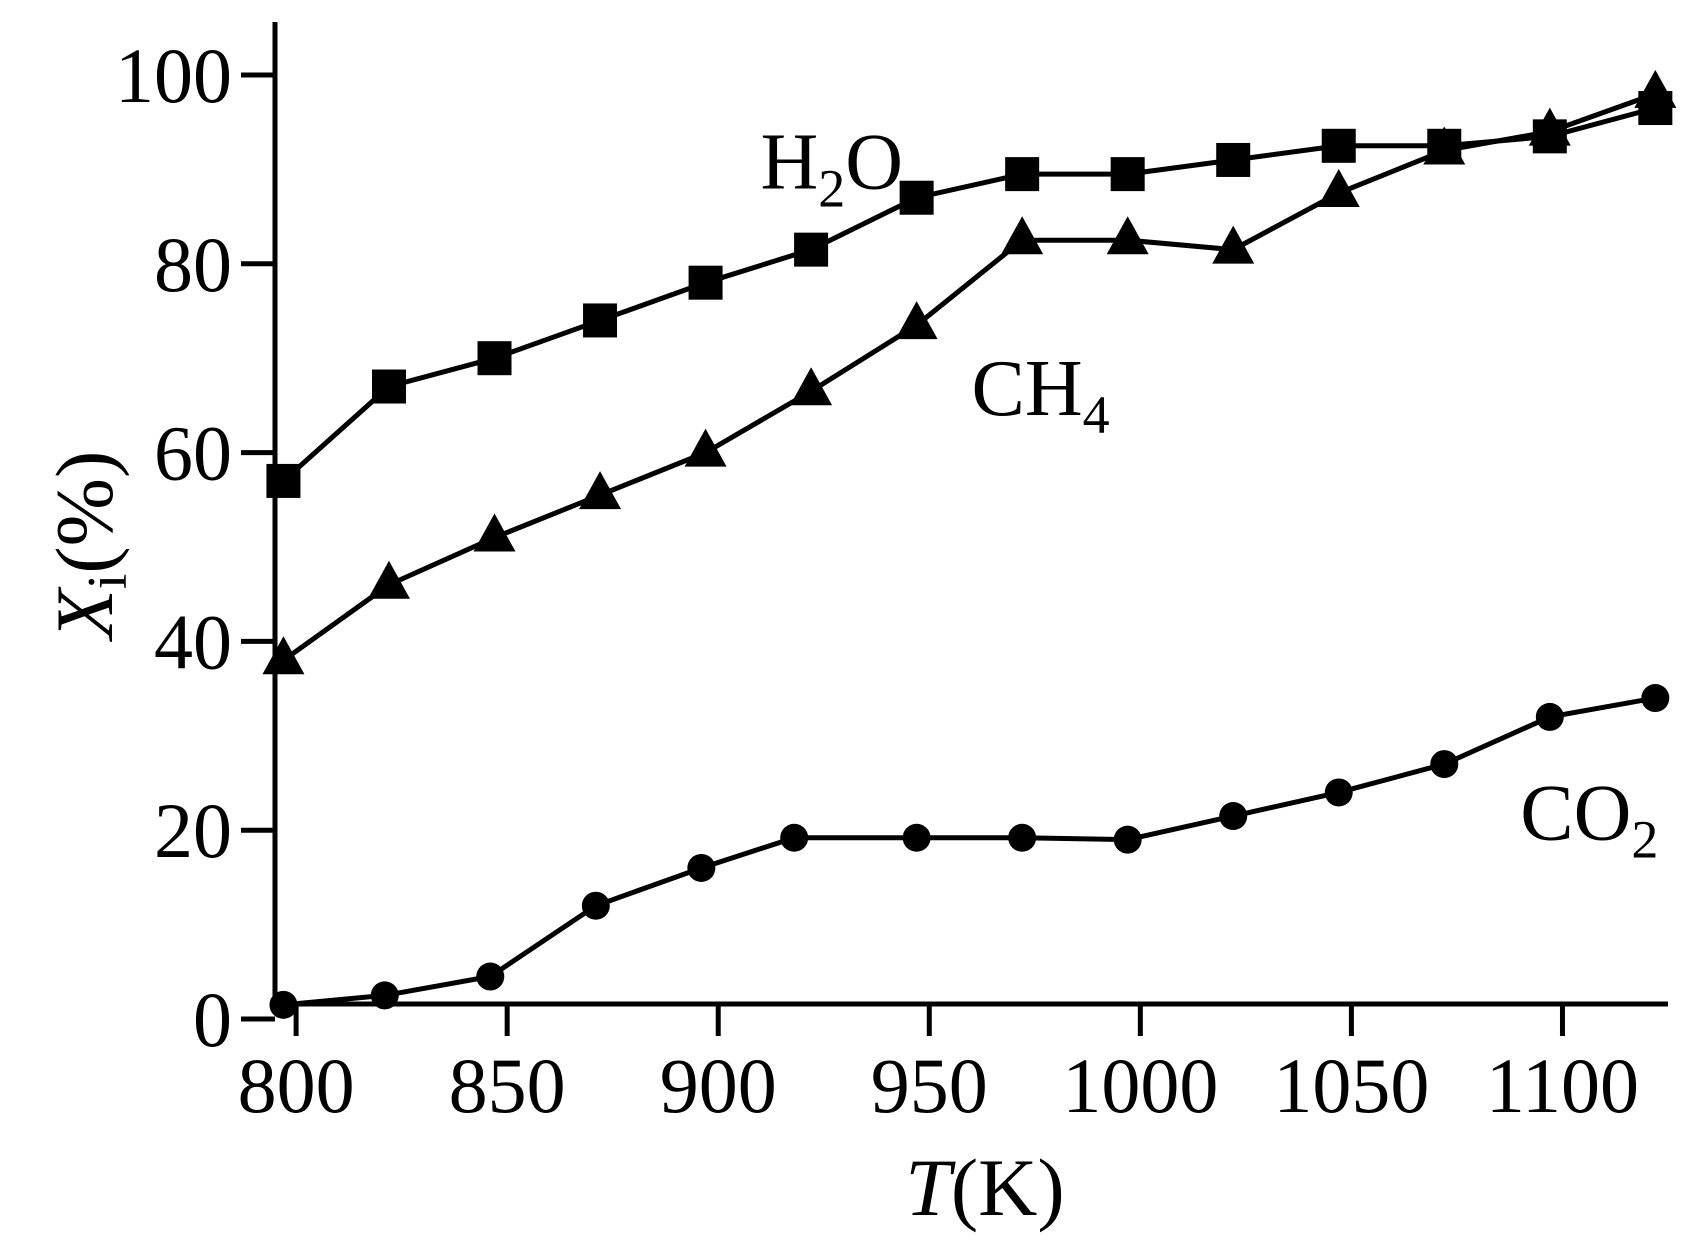  I want to click on x-axis-unit: (K), so click(1008, 1187).